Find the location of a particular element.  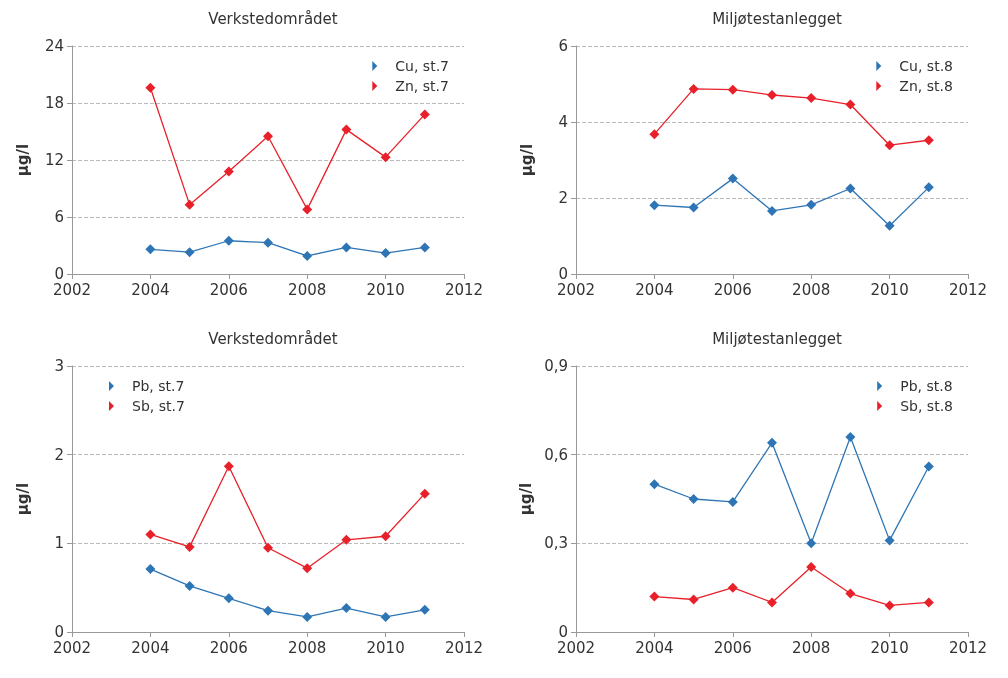

y-tick-label: 0,6 is located at coordinates (556, 454).